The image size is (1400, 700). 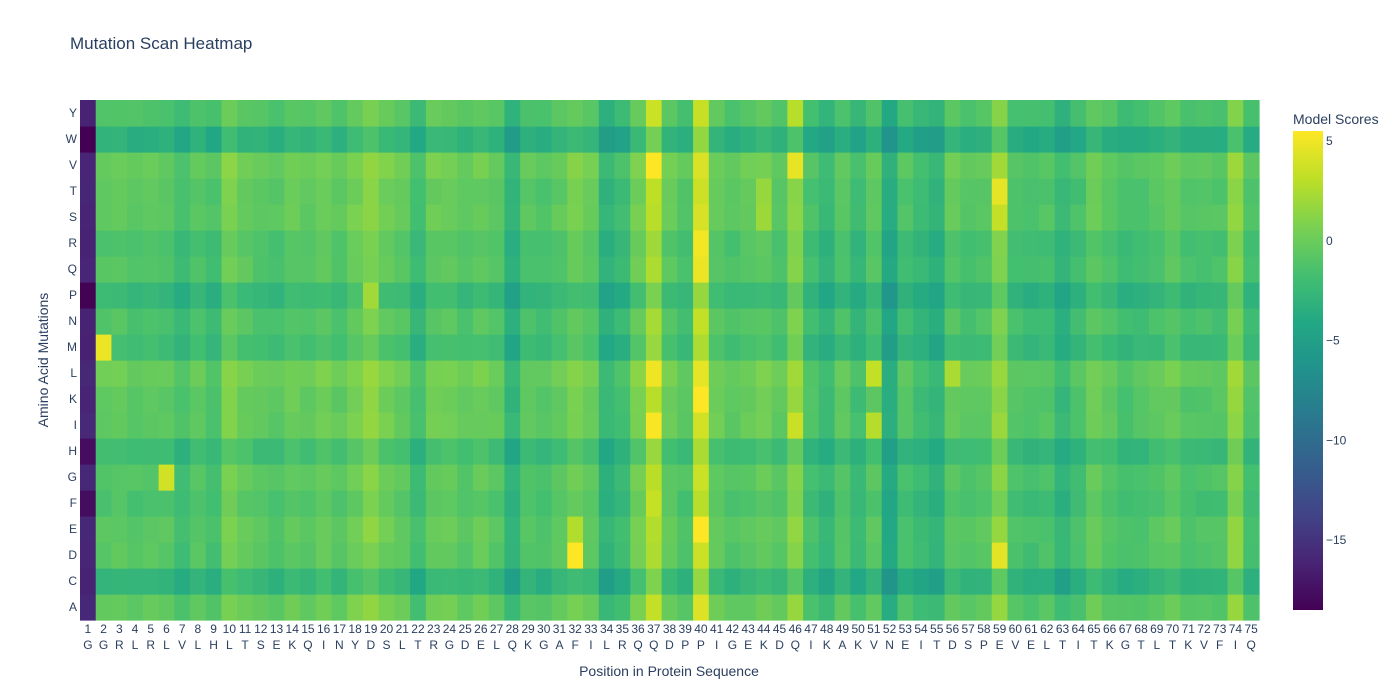 What do you see at coordinates (323, 645) in the screenshot?
I see `x-tick-residue: I` at bounding box center [323, 645].